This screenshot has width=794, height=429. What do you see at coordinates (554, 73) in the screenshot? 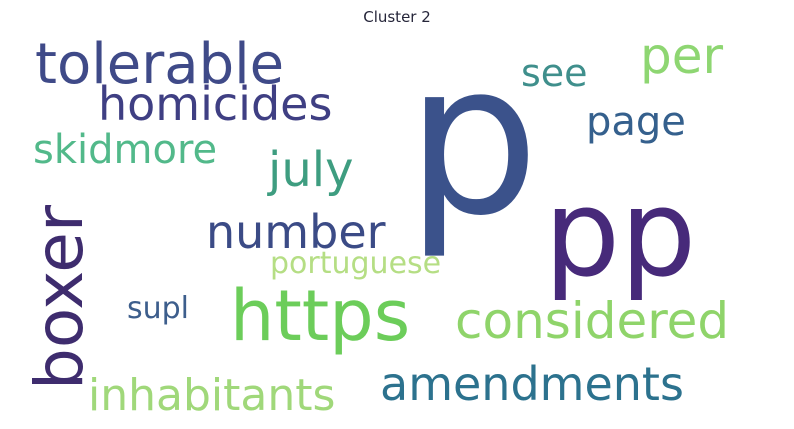
I see `word-see: see` at bounding box center [554, 73].